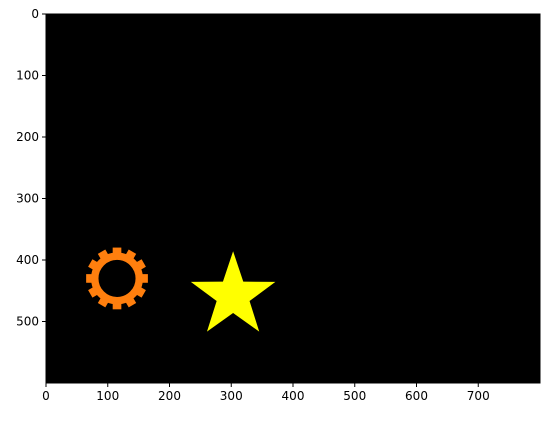  What do you see at coordinates (35, 14) in the screenshot?
I see `y-tick-label: 0` at bounding box center [35, 14].